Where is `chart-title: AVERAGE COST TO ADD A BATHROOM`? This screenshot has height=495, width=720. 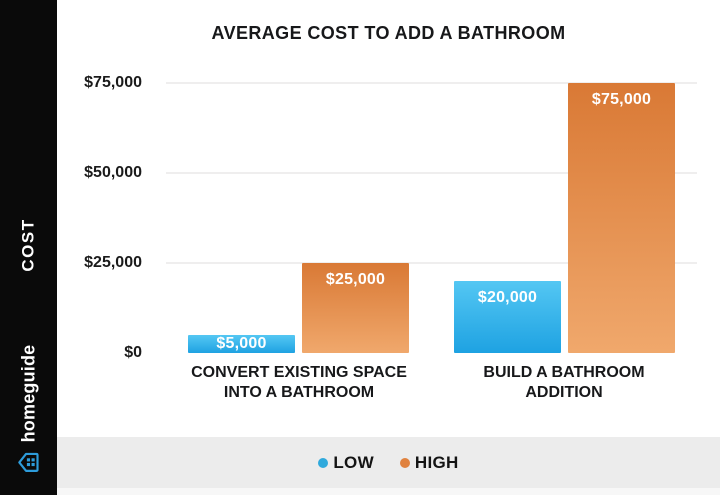
chart-title: AVERAGE COST TO ADD A BATHROOM is located at coordinates (388, 33).